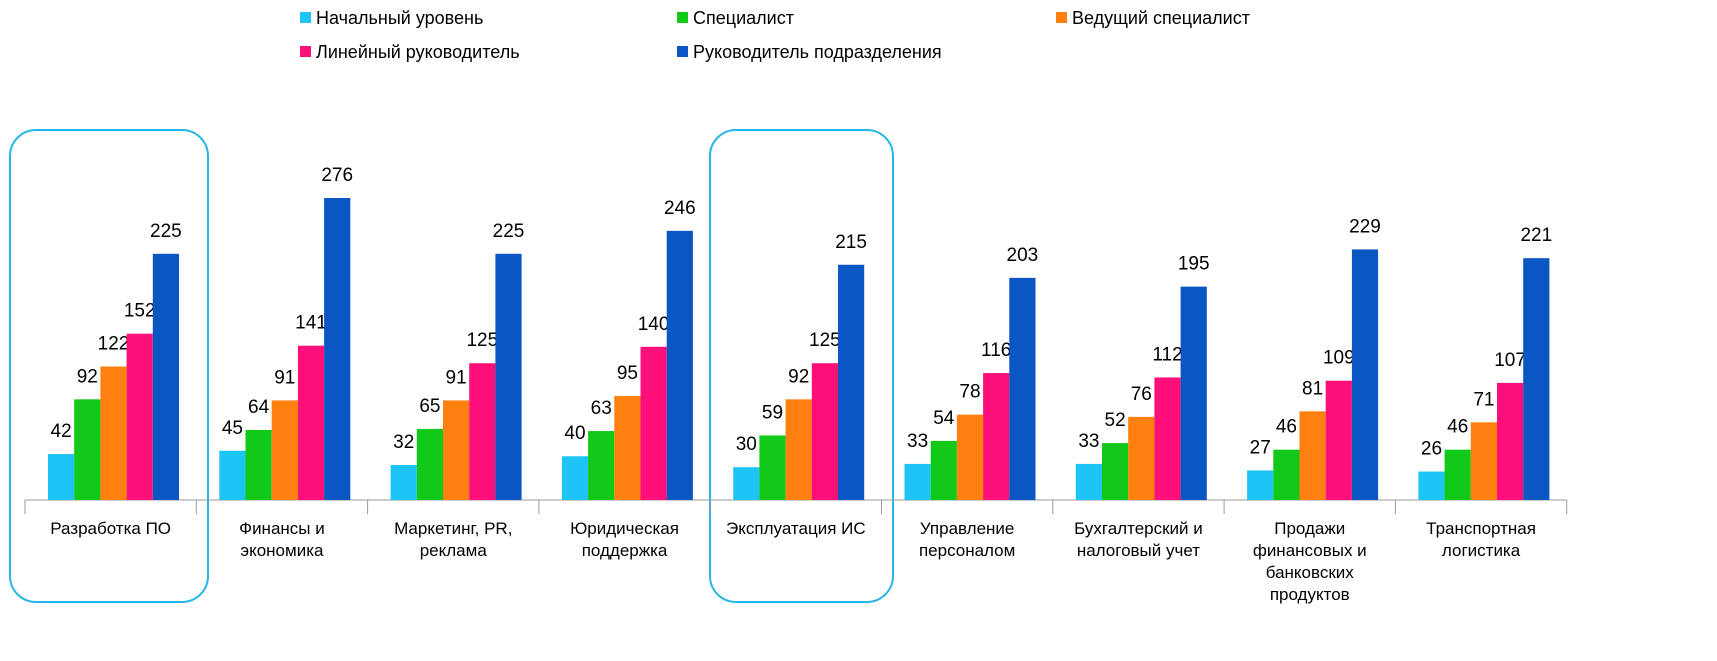  Describe the element at coordinates (1260, 447) in the screenshot. I see `value-label: 27` at that location.